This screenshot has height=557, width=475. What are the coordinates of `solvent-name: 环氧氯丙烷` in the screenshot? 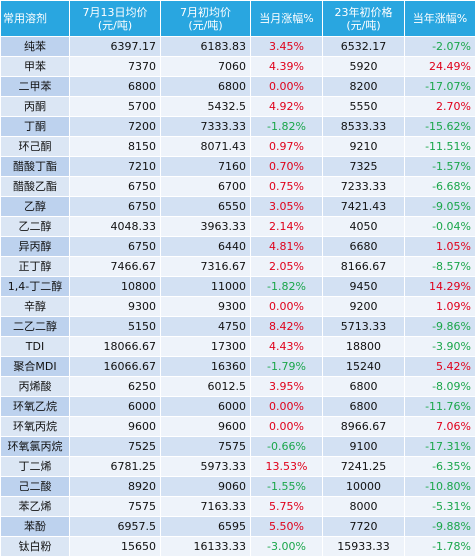 It's located at (35, 447).